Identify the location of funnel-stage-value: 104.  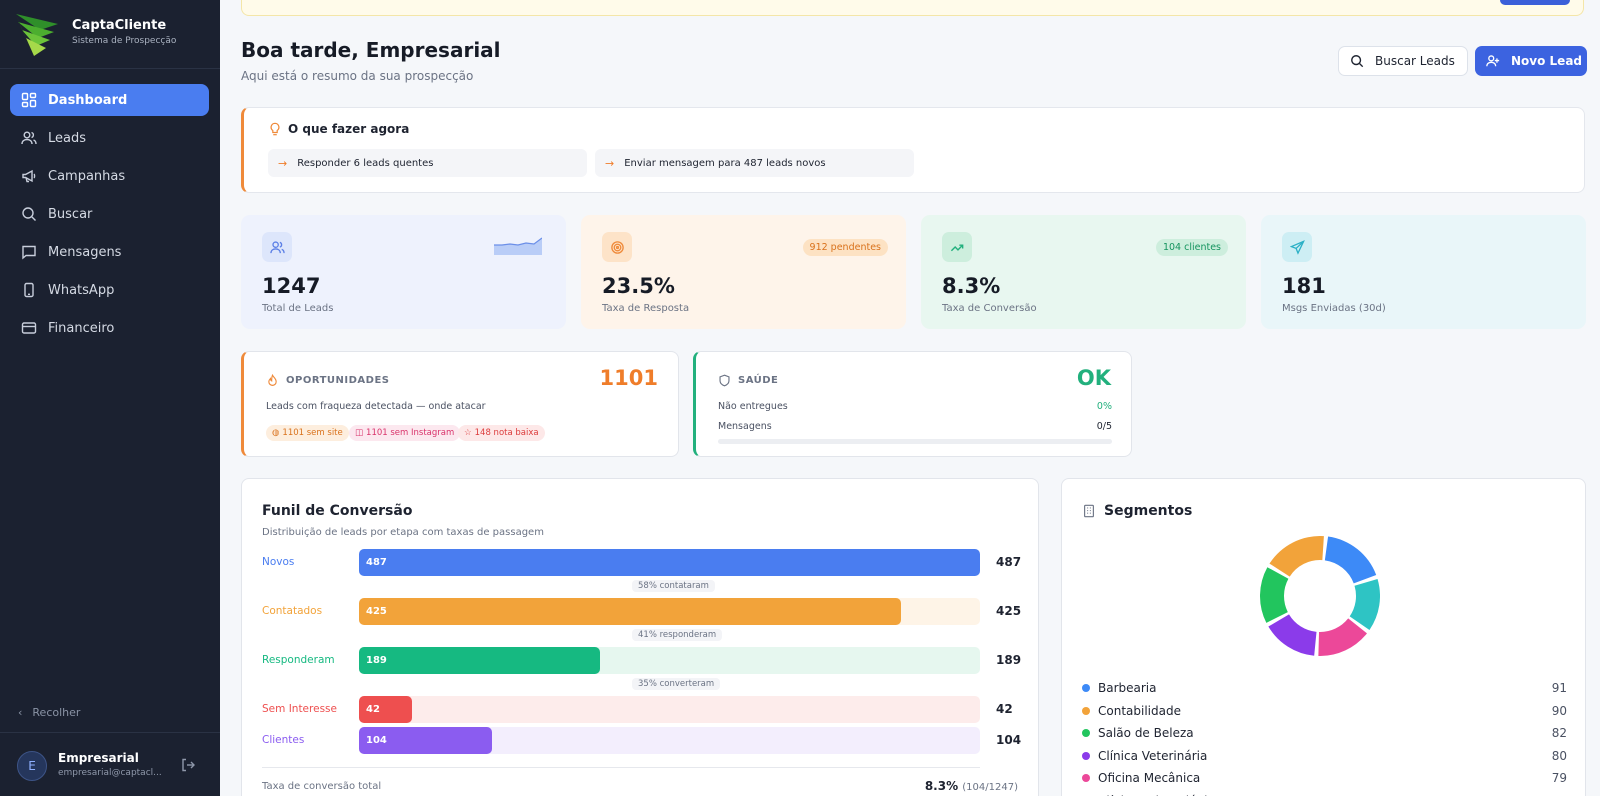
(1009, 740).